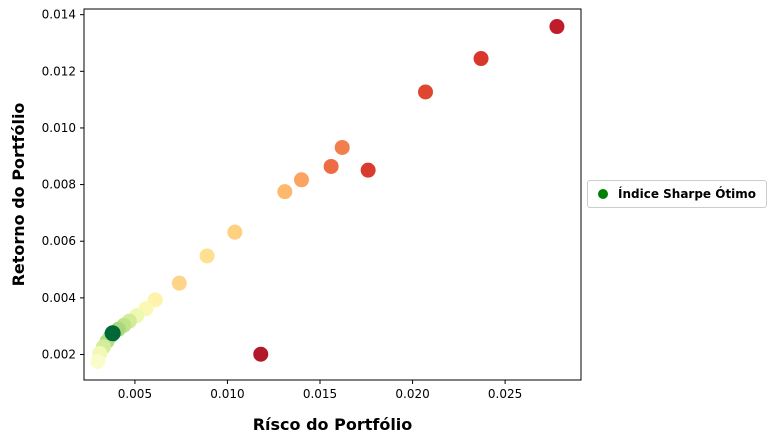  I want to click on y-tick-label: 0.012, so click(59, 71).